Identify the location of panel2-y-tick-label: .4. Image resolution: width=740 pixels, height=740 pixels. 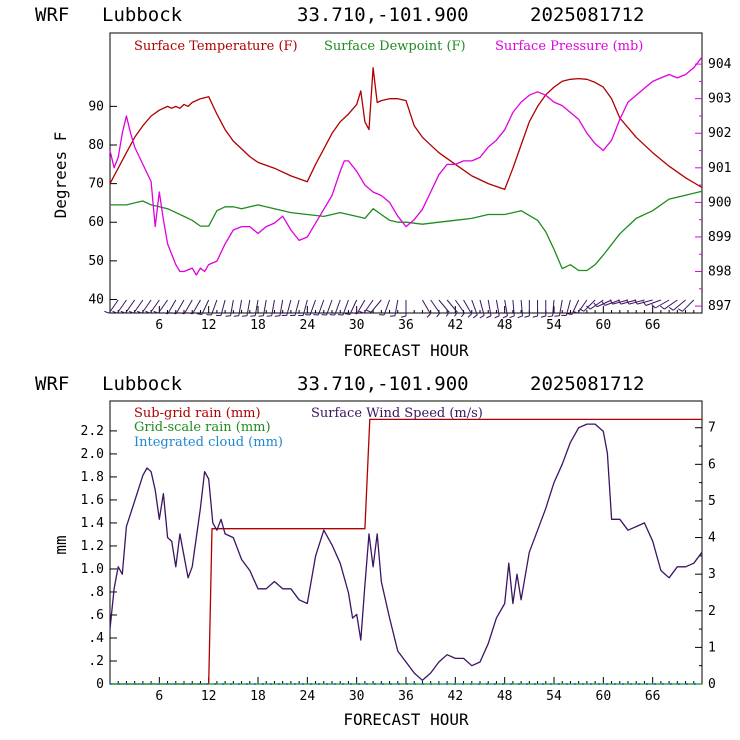
(96, 638).